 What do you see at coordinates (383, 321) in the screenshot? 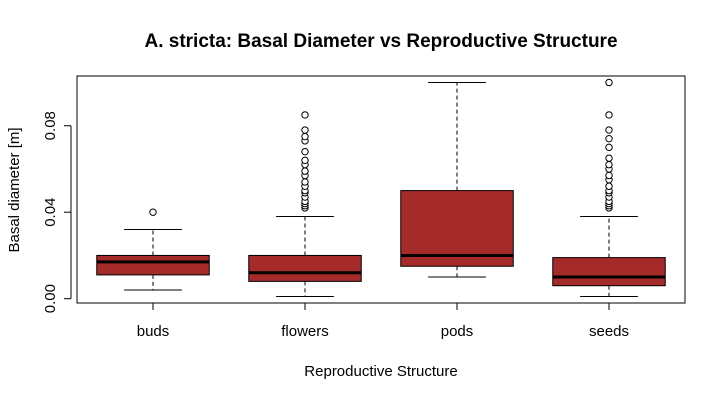
I see `x-axis: buds flowers pods seeds` at bounding box center [383, 321].